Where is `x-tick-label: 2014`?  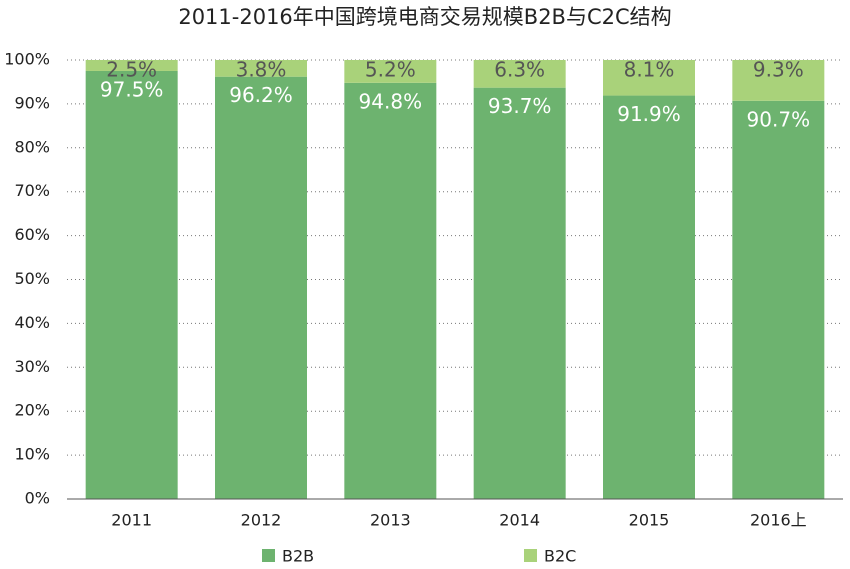 x-tick-label: 2014 is located at coordinates (519, 520).